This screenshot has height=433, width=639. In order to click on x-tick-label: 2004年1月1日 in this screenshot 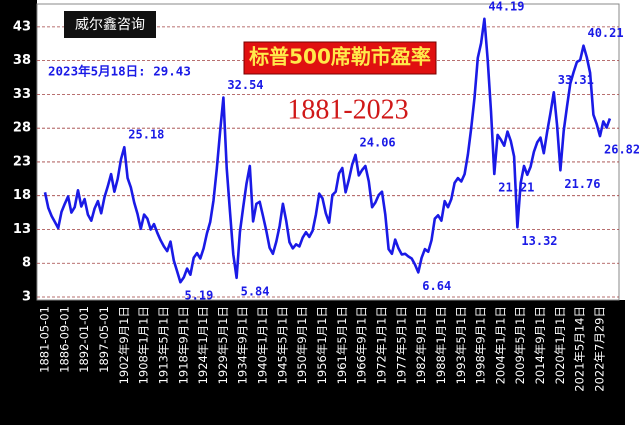, I will do `click(500, 345)`.